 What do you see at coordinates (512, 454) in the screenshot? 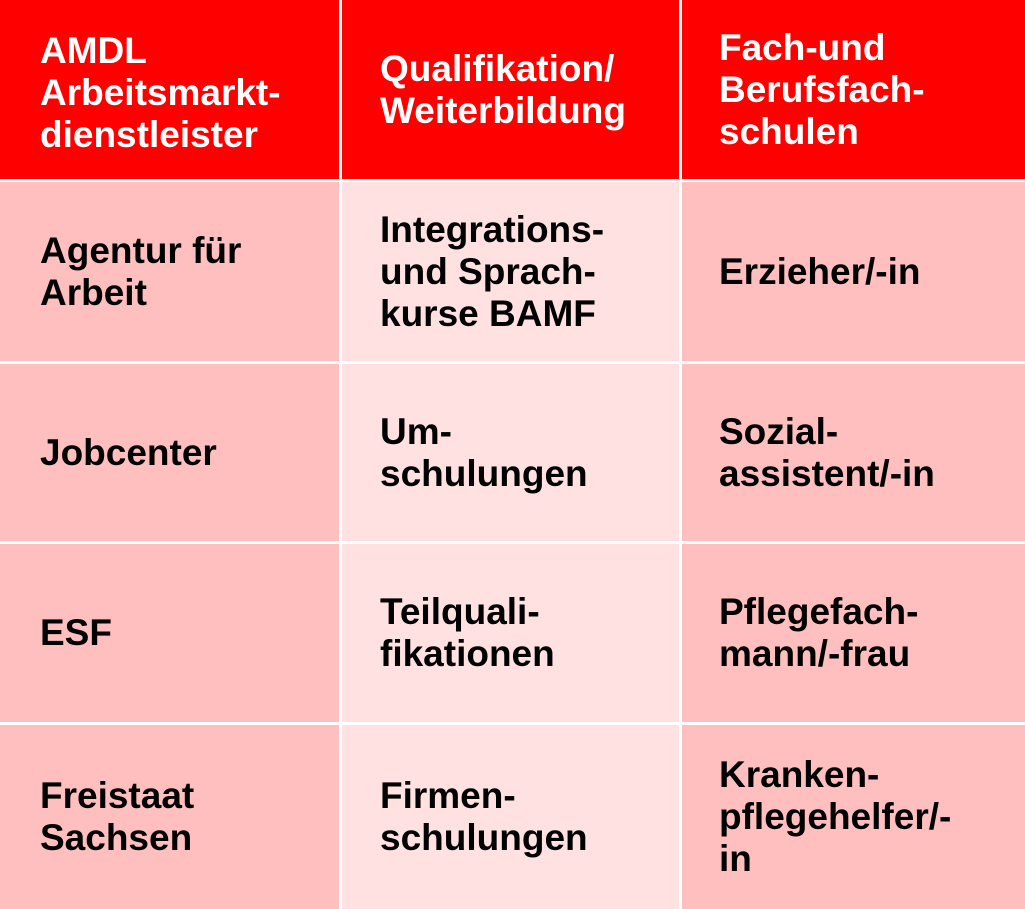
I see `table-cell: Um- schulungen` at bounding box center [512, 454].